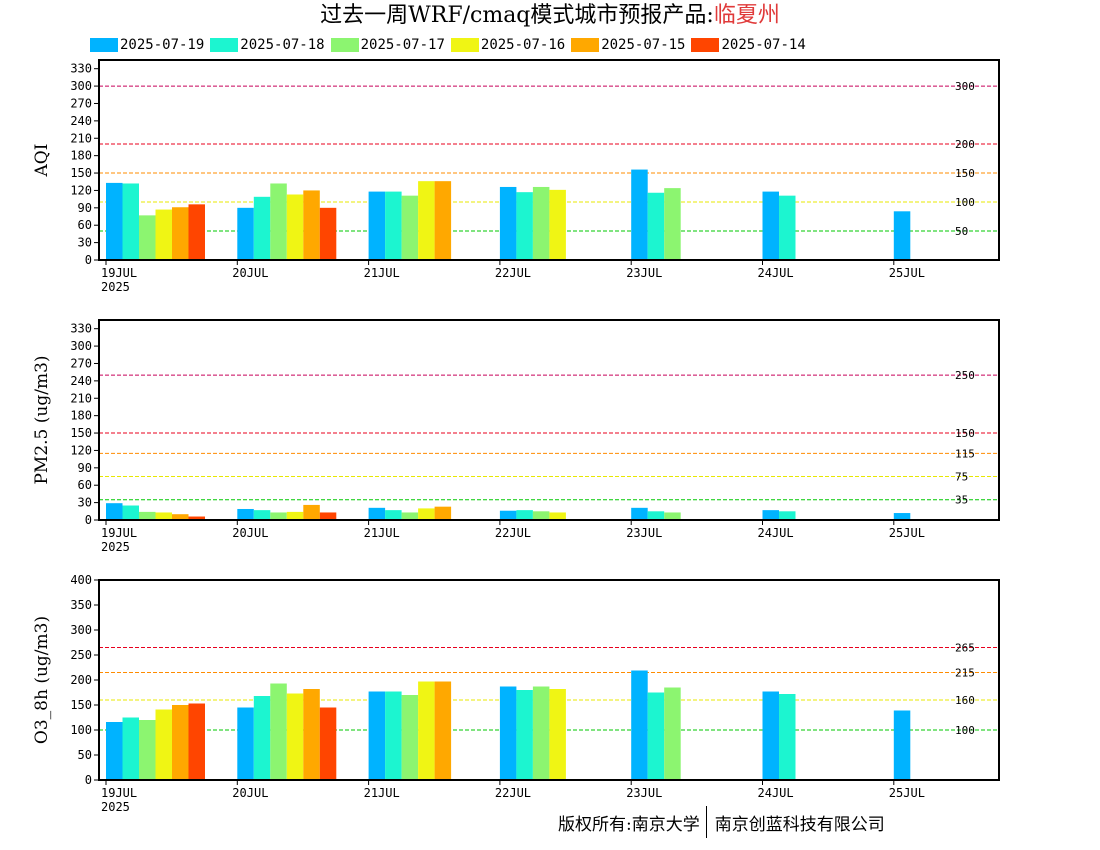 This screenshot has width=1100, height=850. What do you see at coordinates (81, 416) in the screenshot?
I see `y-tick-label: 180` at bounding box center [81, 416].